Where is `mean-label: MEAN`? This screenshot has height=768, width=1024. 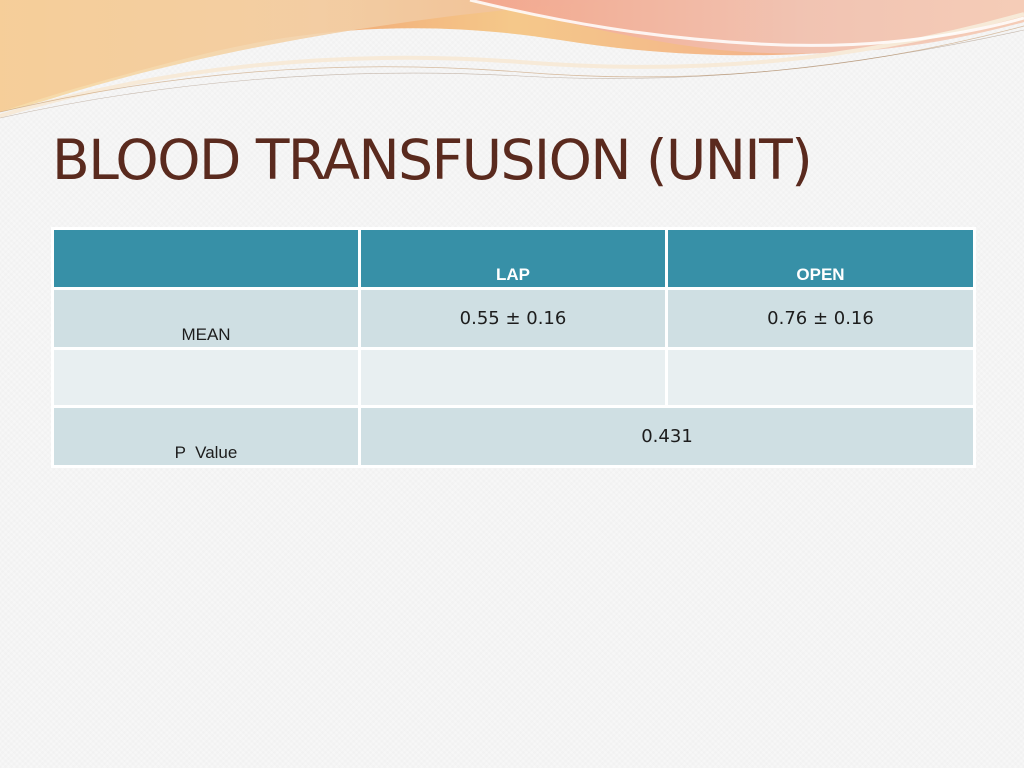
mean-label: MEAN is located at coordinates (206, 318).